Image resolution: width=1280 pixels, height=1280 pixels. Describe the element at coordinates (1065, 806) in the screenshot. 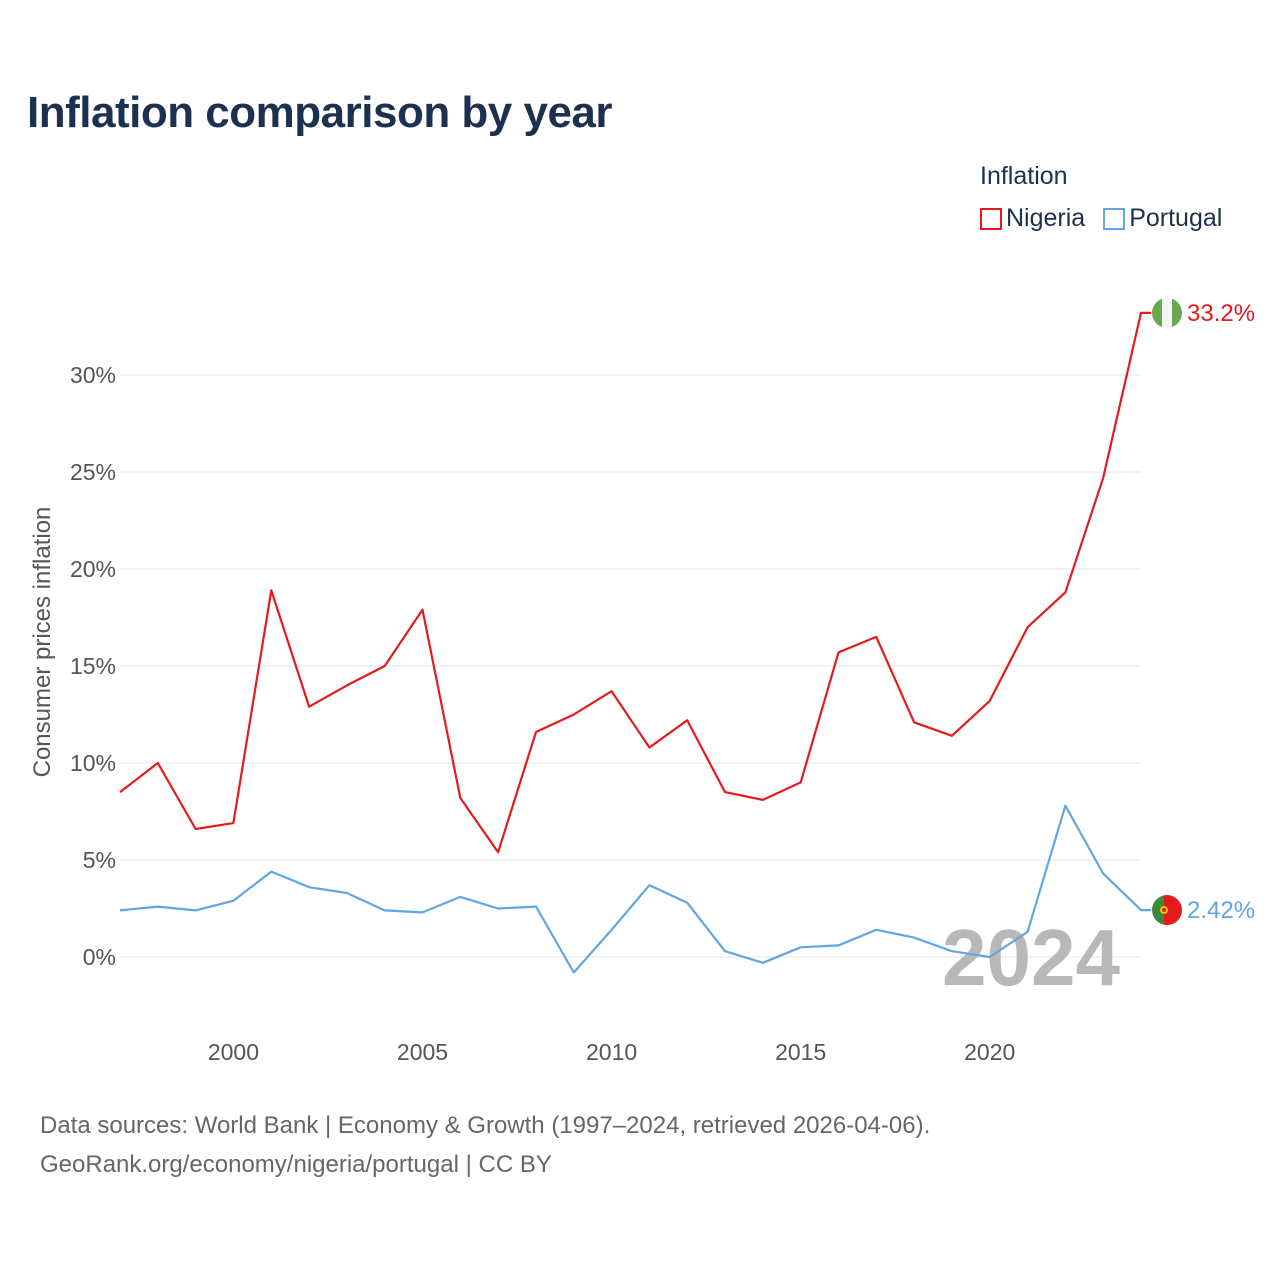

I see `data-point-portugal-2022` at that location.